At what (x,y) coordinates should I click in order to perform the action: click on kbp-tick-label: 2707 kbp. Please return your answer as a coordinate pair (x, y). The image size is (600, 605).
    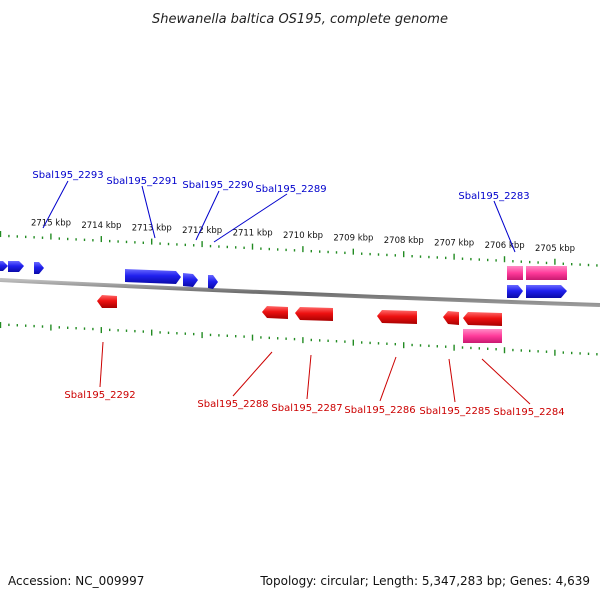
    Looking at the image, I should click on (454, 244).